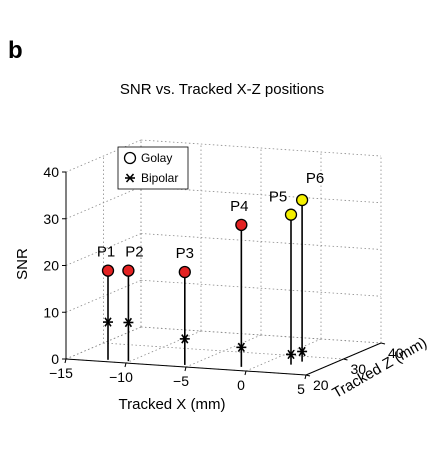  I want to click on golay-marker-p4, so click(241, 225).